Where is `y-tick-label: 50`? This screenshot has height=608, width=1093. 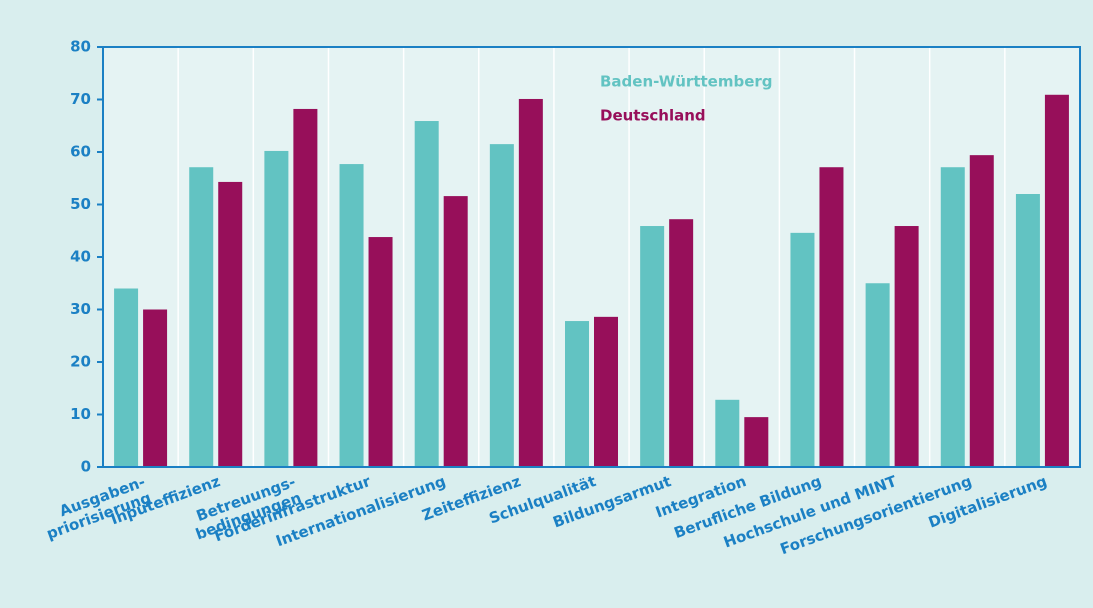 y-tick-label: 50 is located at coordinates (80, 204).